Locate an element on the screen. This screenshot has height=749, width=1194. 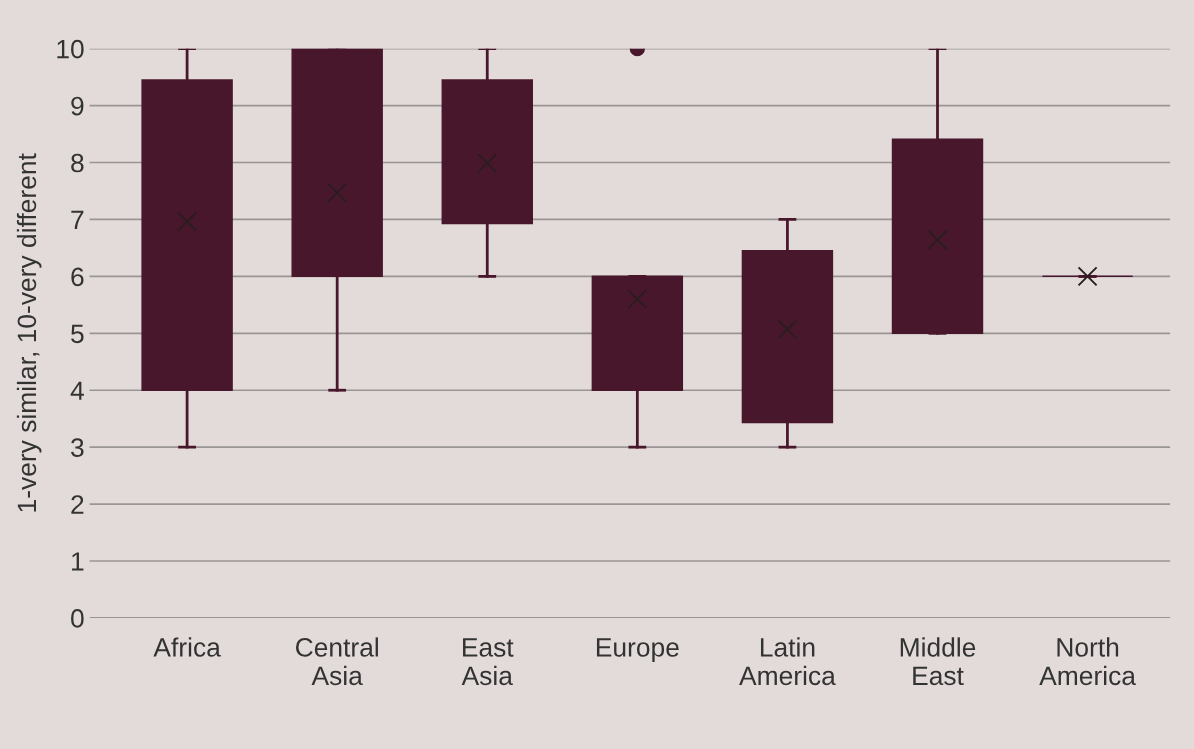
x-tick-label: Central Asia is located at coordinates (336, 661).